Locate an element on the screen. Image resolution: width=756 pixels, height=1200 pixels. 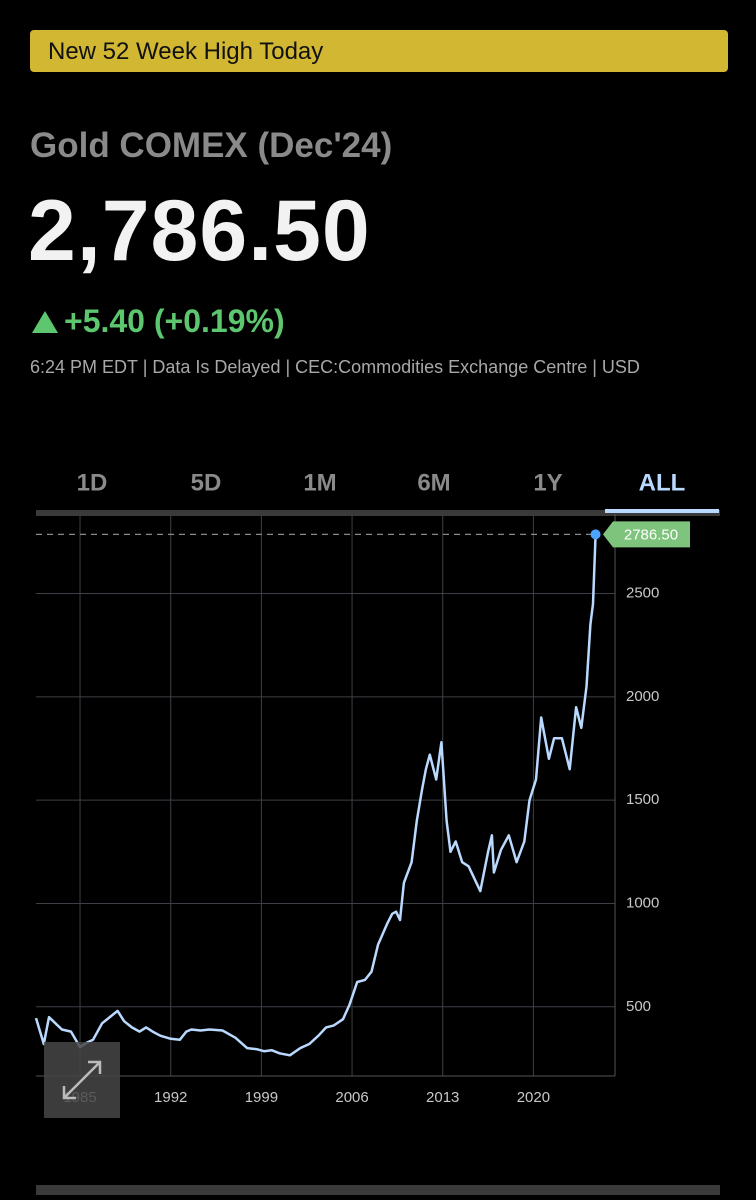
range-tab: 5D is located at coordinates (206, 482).